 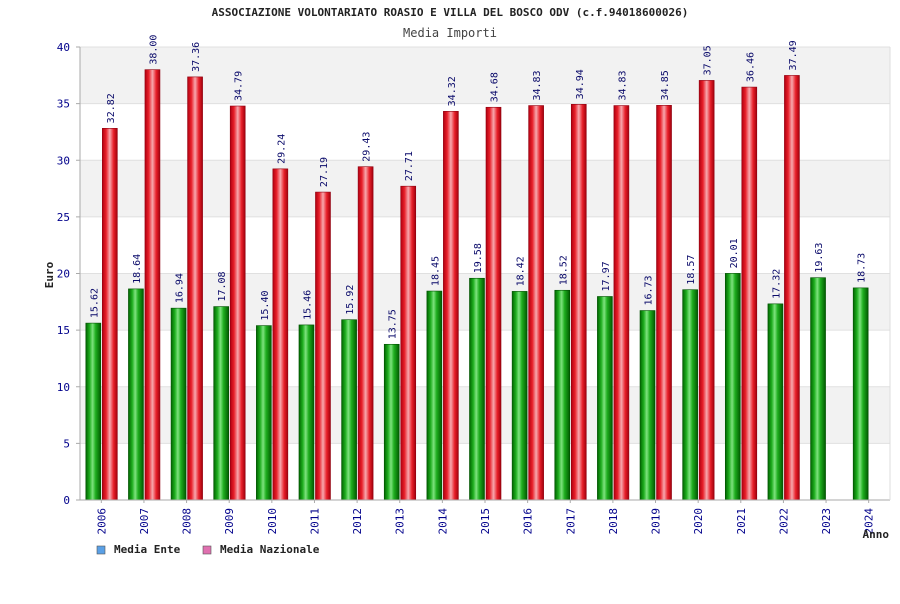 I want to click on data-label: 18.73, so click(x=862, y=268).